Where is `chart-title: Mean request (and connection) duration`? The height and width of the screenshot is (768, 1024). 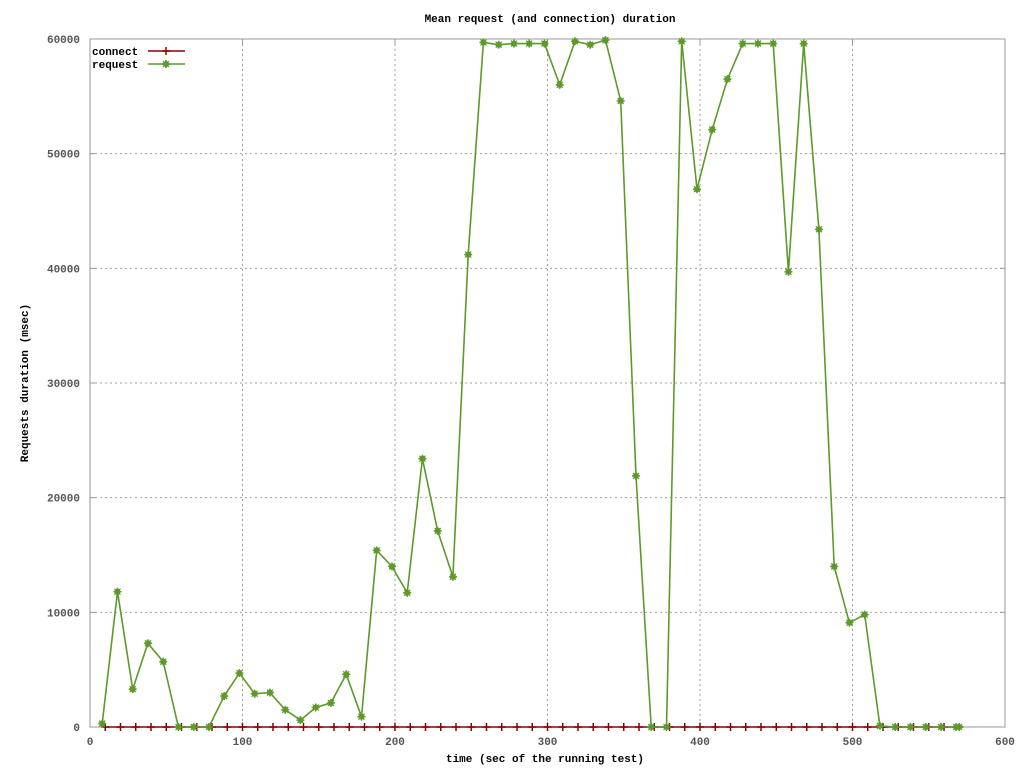
chart-title: Mean request (and connection) duration is located at coordinates (550, 20).